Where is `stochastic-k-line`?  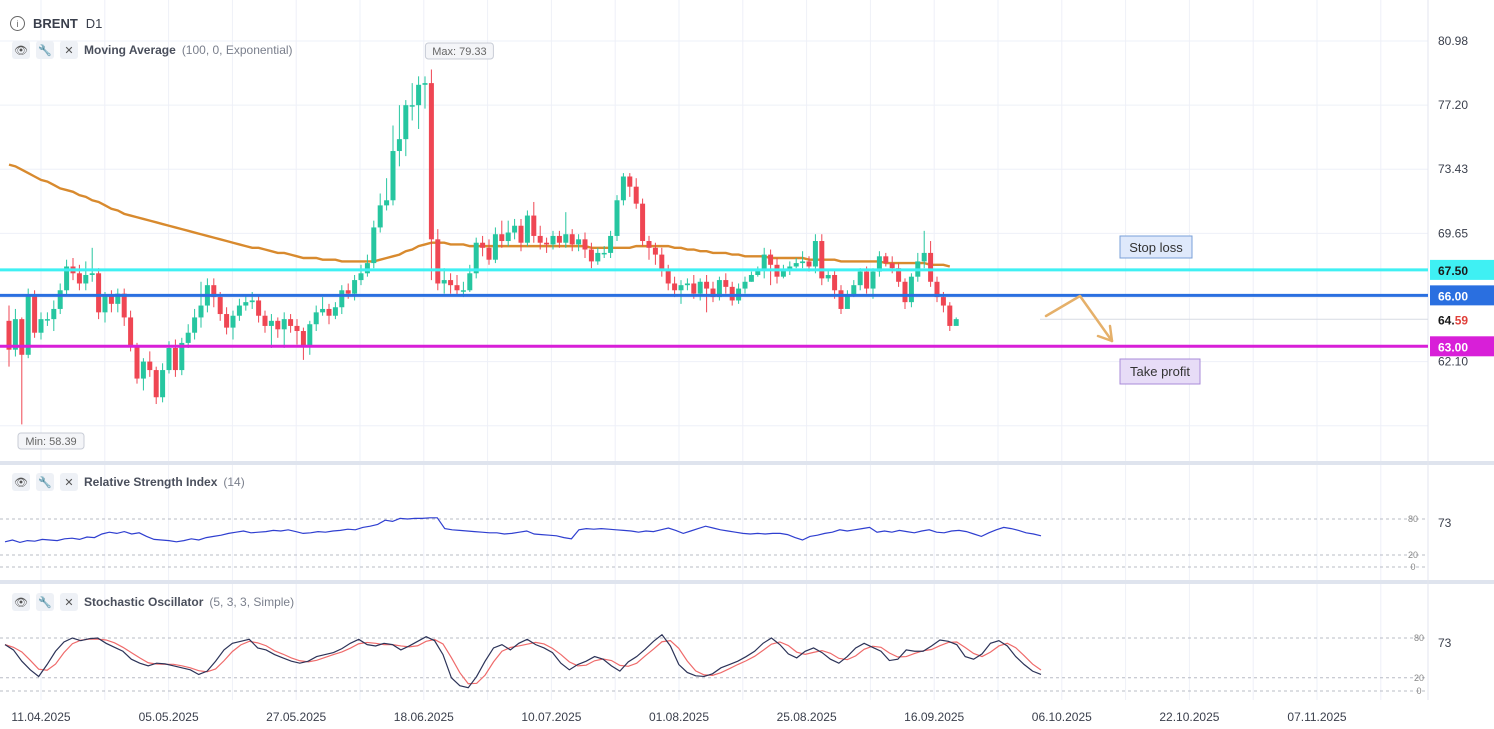 stochastic-k-line is located at coordinates (523, 661).